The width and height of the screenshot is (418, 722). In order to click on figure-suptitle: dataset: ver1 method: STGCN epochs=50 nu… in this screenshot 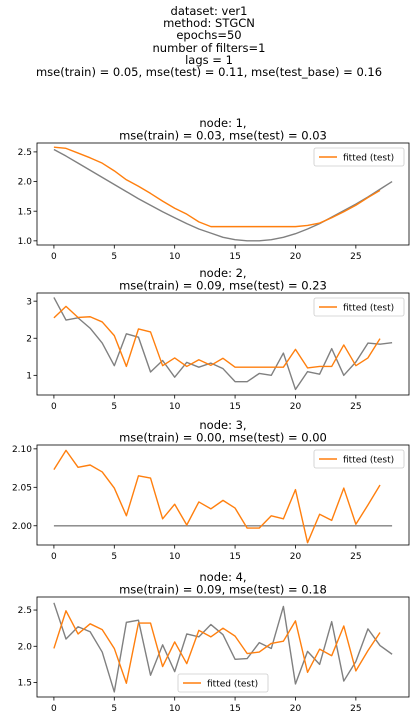, I will do `click(209, 41)`.